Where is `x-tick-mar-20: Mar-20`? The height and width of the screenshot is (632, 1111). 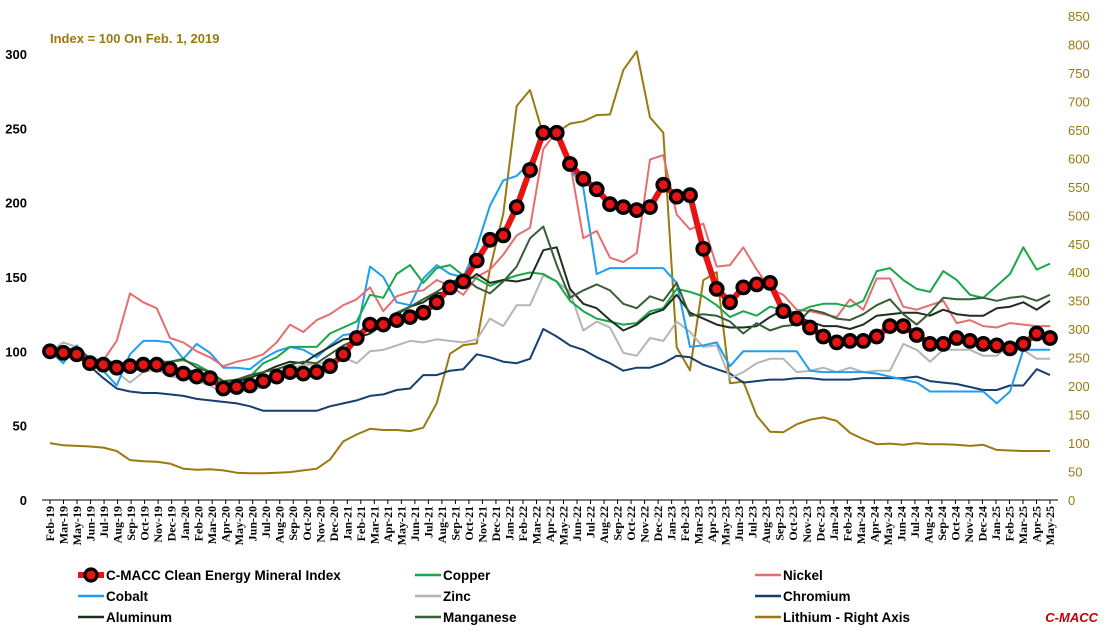 x-tick-mar-20: Mar-20 is located at coordinates (212, 525).